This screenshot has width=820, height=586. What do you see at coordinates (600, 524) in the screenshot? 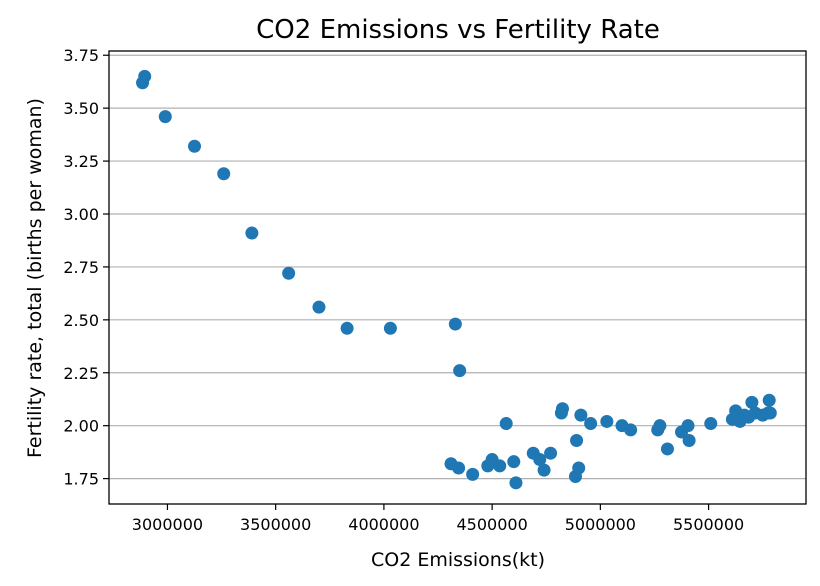
I see `x-tick-label: 5000000` at bounding box center [600, 524].